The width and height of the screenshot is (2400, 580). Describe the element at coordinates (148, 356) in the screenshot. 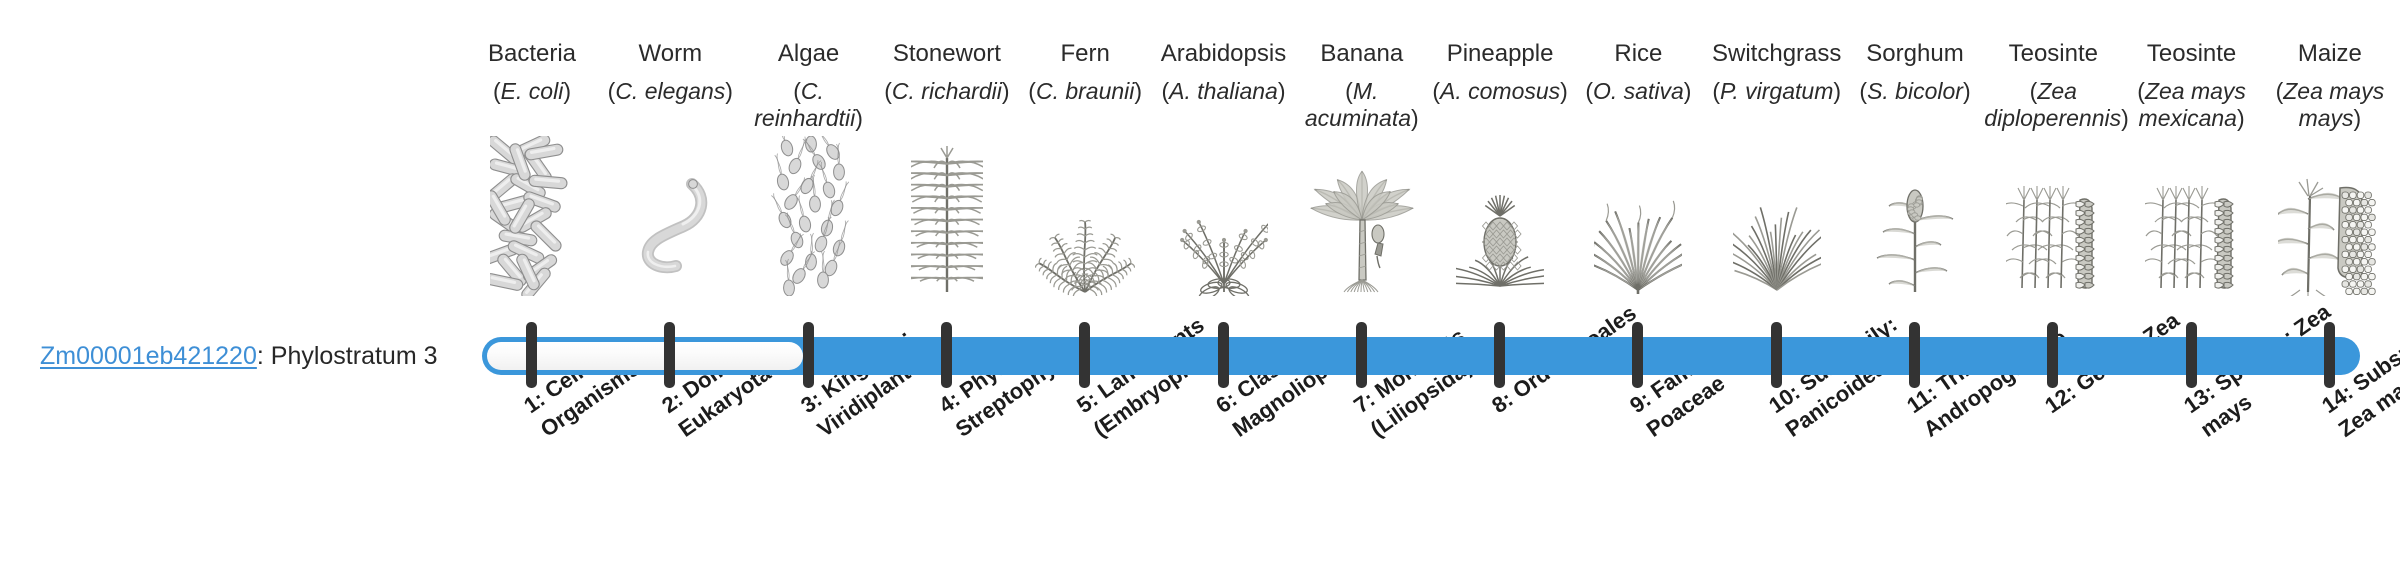

I see `gene-id-link: Zm00001eb421220` at that location.